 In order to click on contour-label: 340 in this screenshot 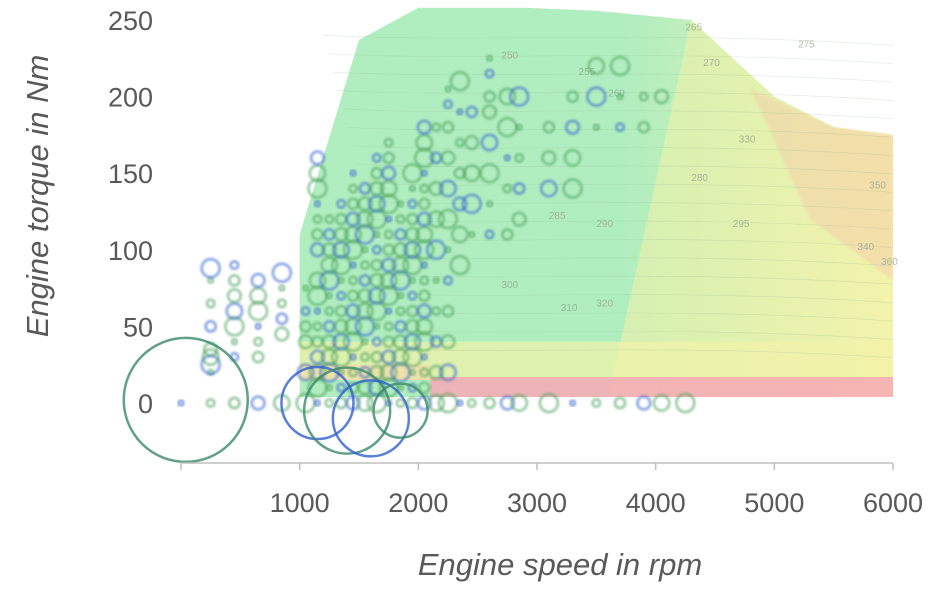, I will do `click(865, 247)`.